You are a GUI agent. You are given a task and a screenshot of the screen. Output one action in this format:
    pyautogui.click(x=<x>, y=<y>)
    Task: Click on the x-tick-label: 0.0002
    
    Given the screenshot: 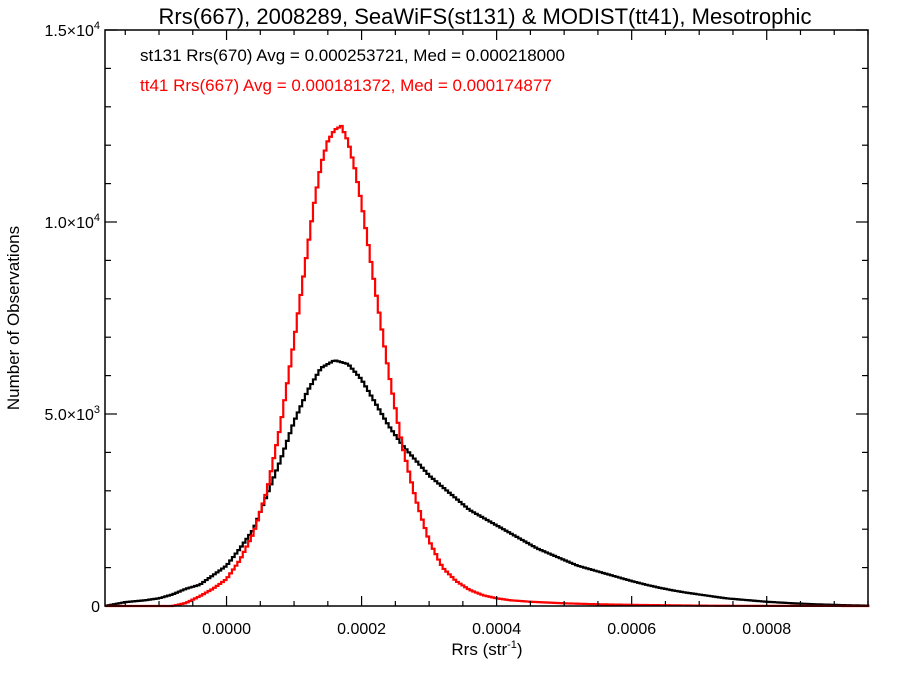 What is the action you would take?
    pyautogui.click(x=361, y=629)
    